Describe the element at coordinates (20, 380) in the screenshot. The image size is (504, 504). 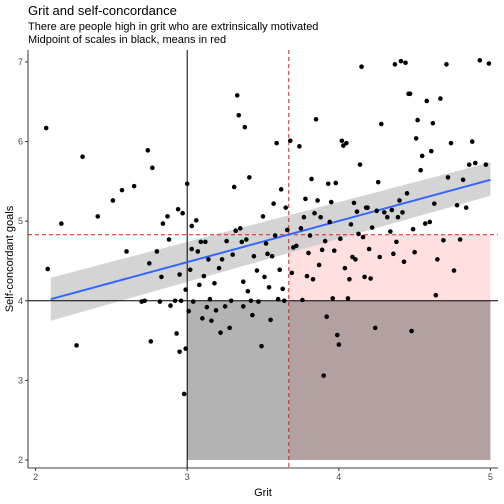
I see `y-tick-label: 3` at that location.